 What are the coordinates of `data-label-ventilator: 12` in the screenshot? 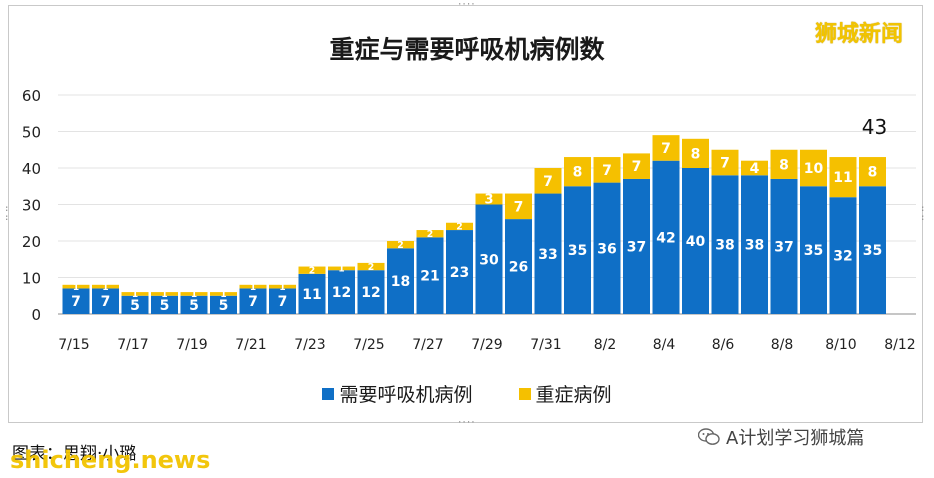 It's located at (370, 293).